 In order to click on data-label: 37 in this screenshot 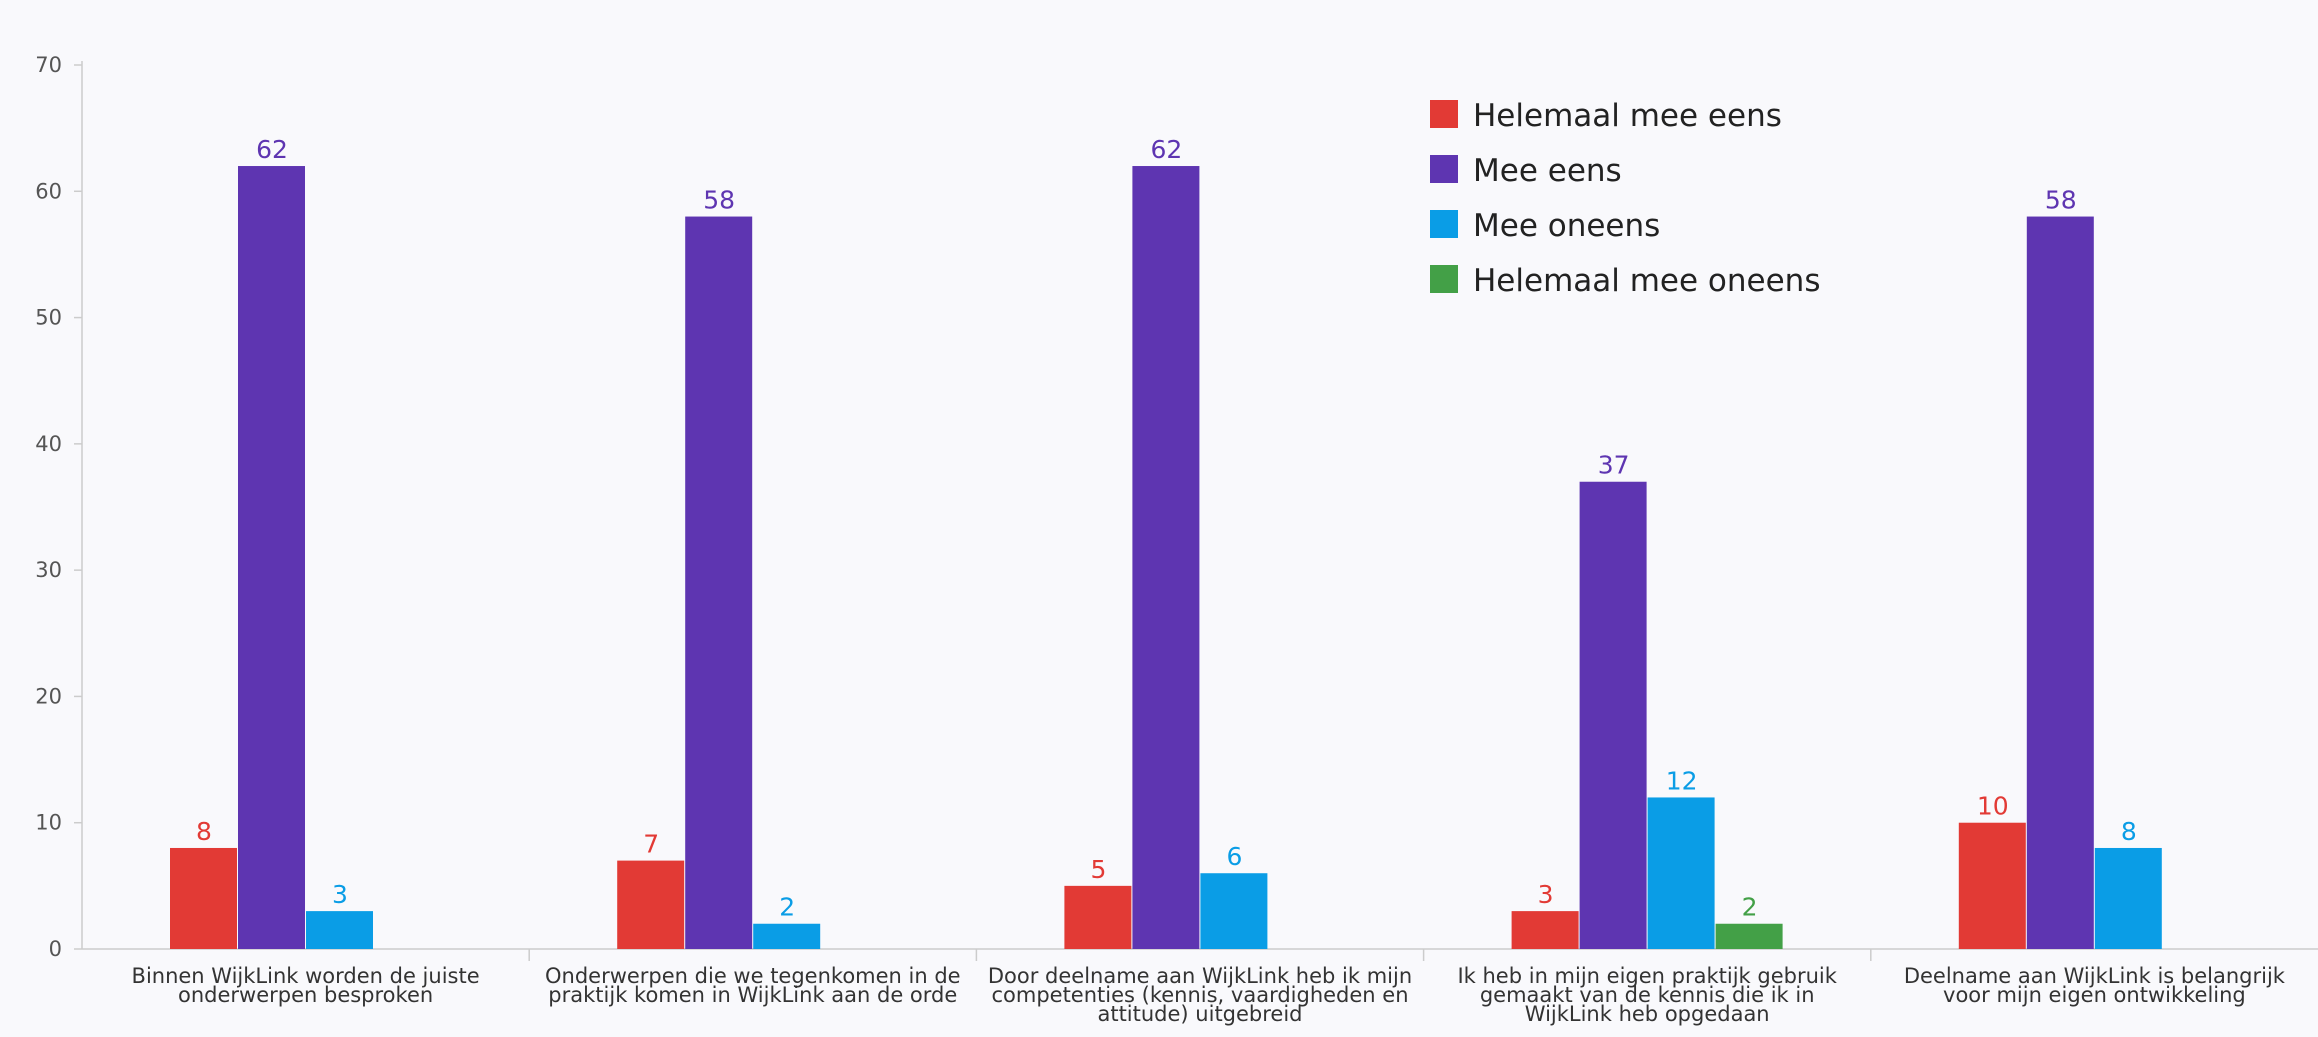, I will do `click(1614, 465)`.